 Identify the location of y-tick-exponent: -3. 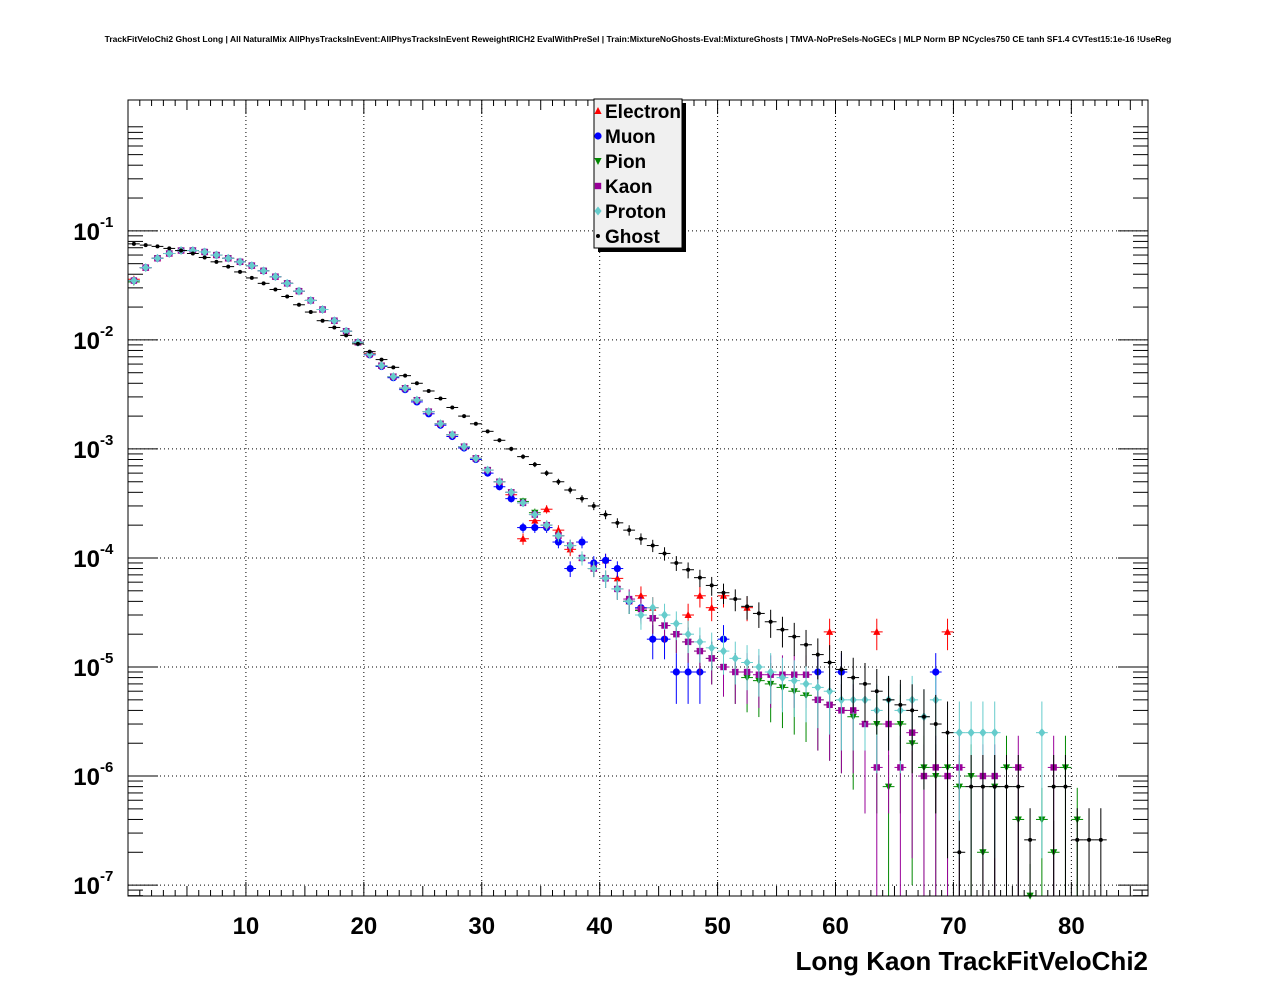
(106, 440).